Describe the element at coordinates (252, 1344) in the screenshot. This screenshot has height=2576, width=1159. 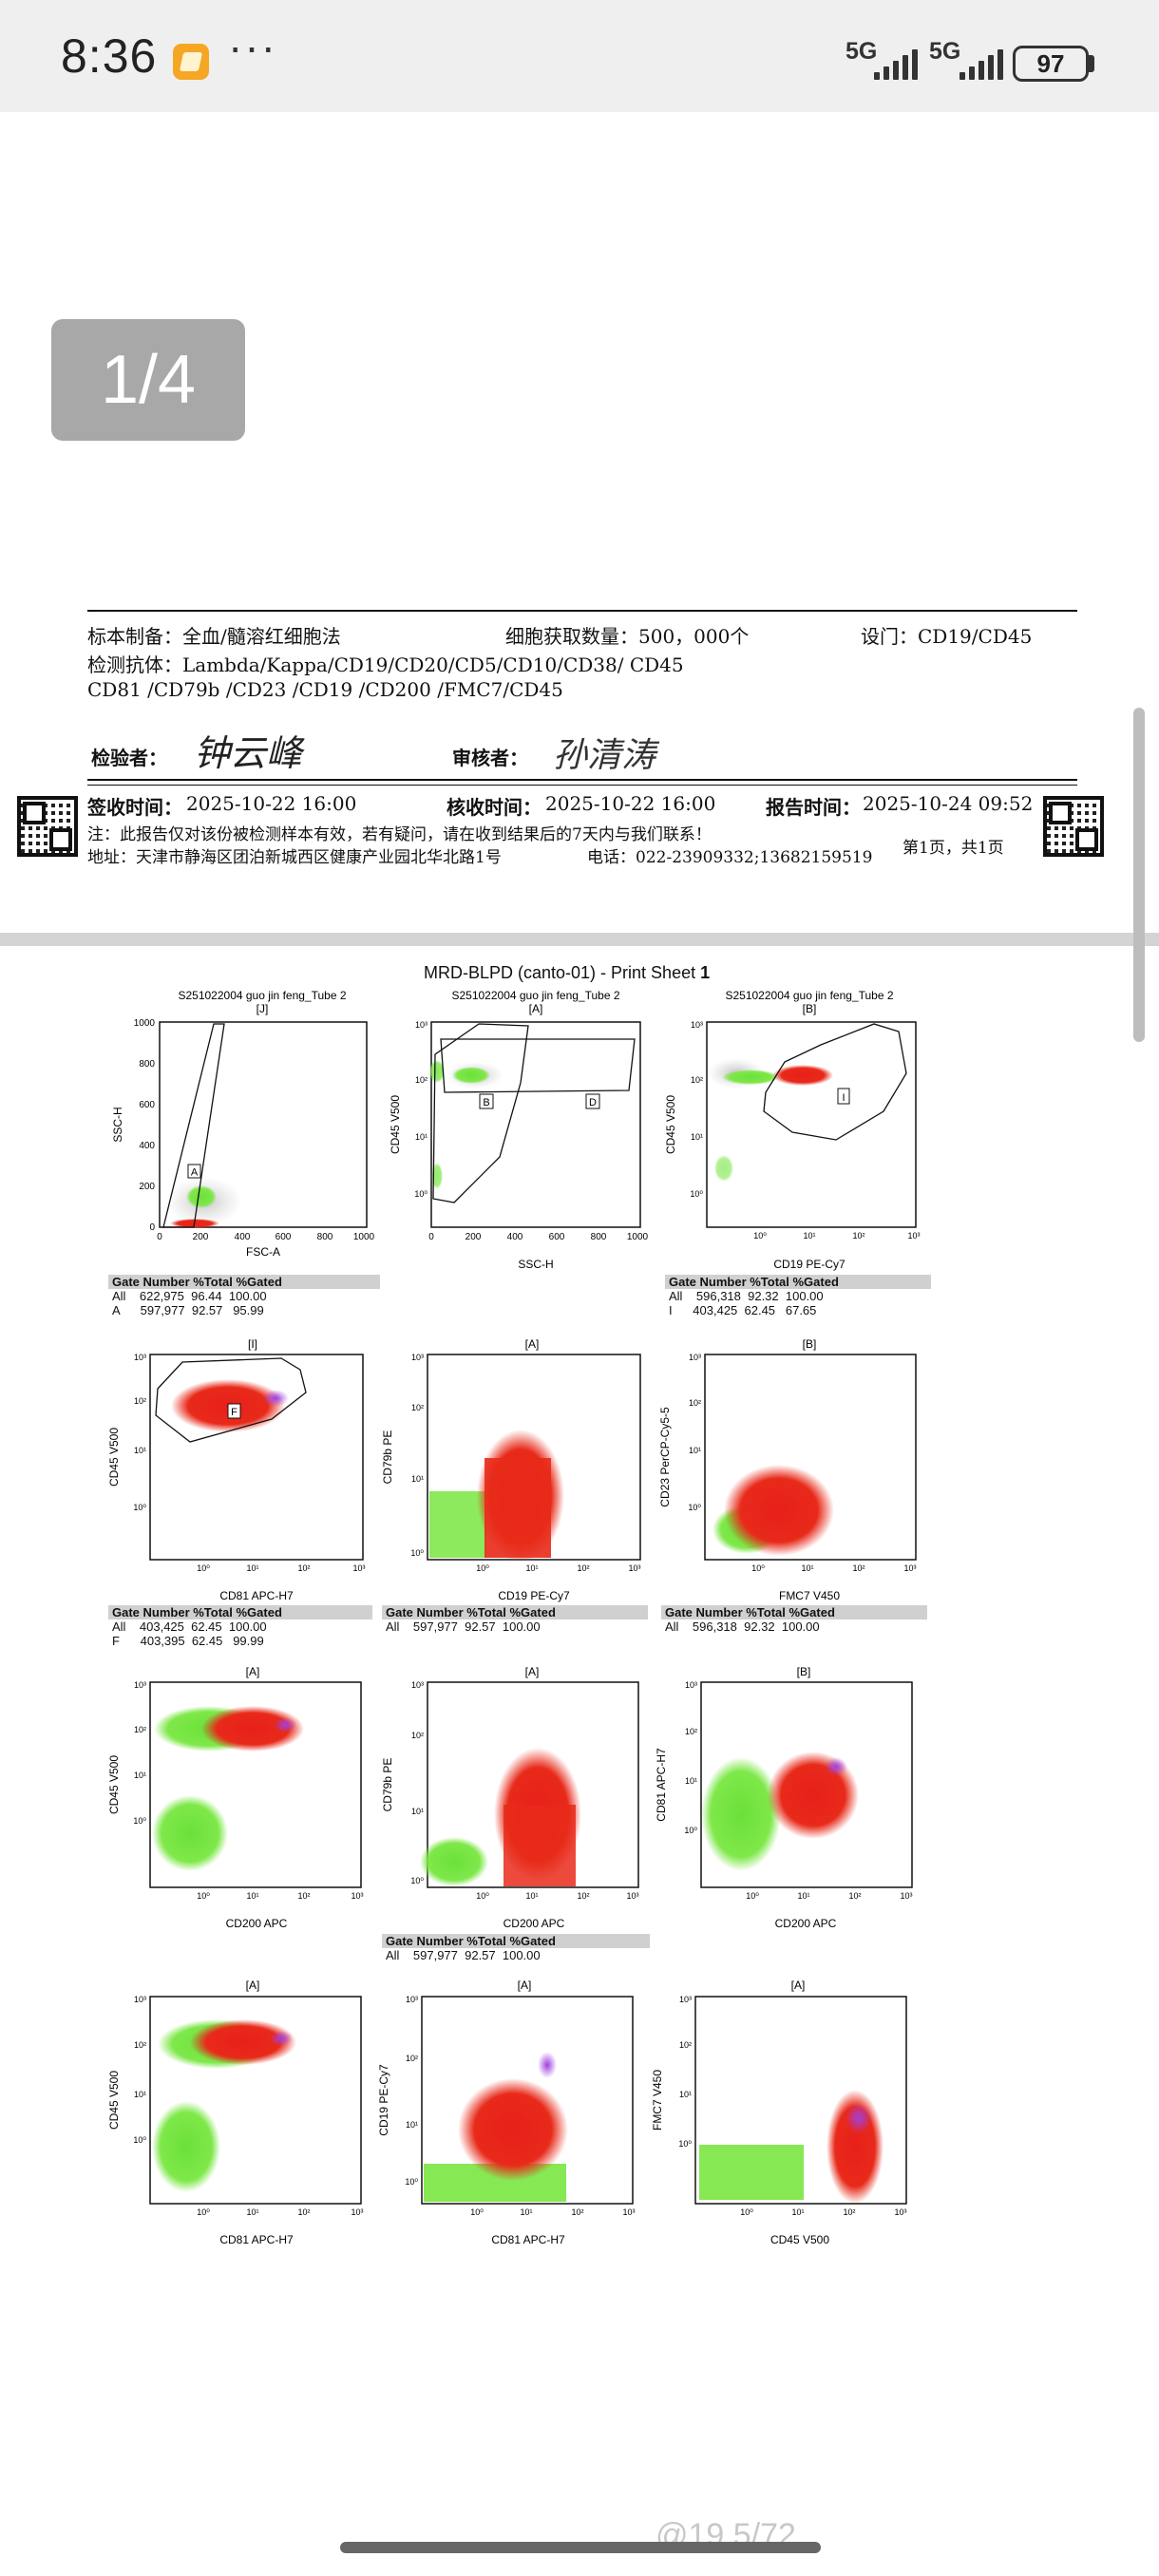
I see `svg-text: [I]` at that location.